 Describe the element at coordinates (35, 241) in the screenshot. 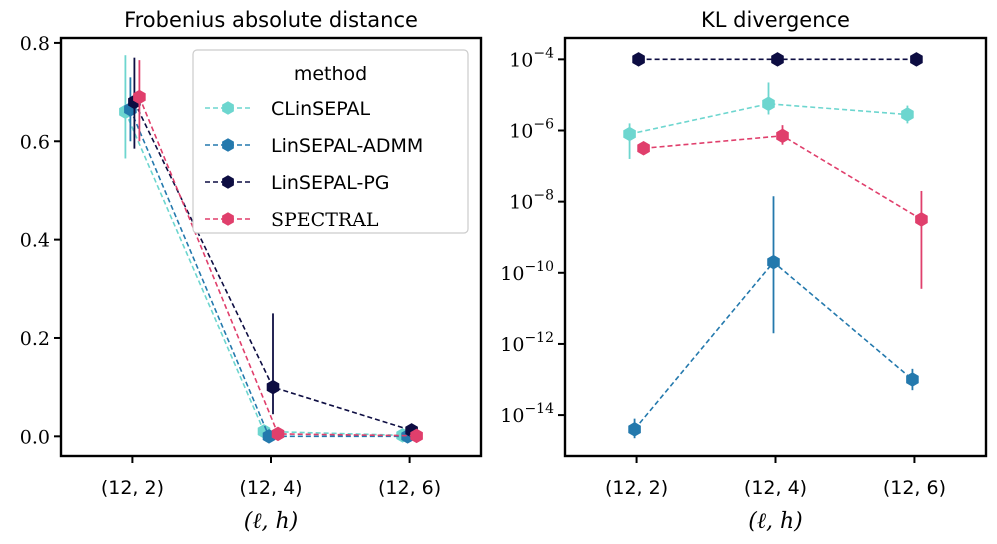

I see `frobenius-y-tick-label: 0.4` at that location.